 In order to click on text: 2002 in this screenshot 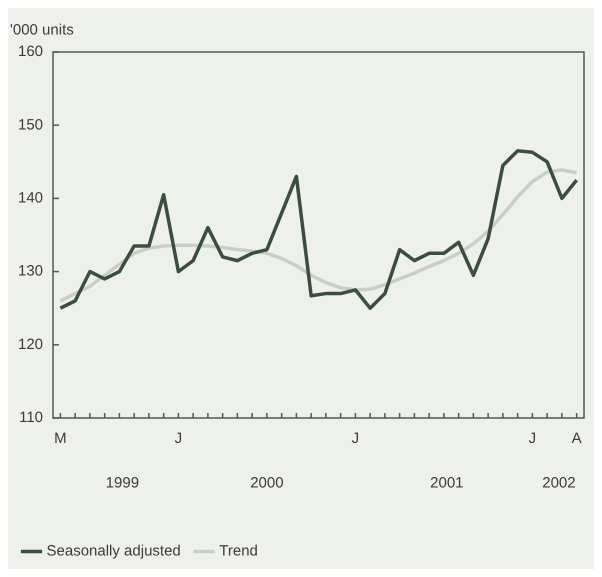, I will do `click(559, 483)`.